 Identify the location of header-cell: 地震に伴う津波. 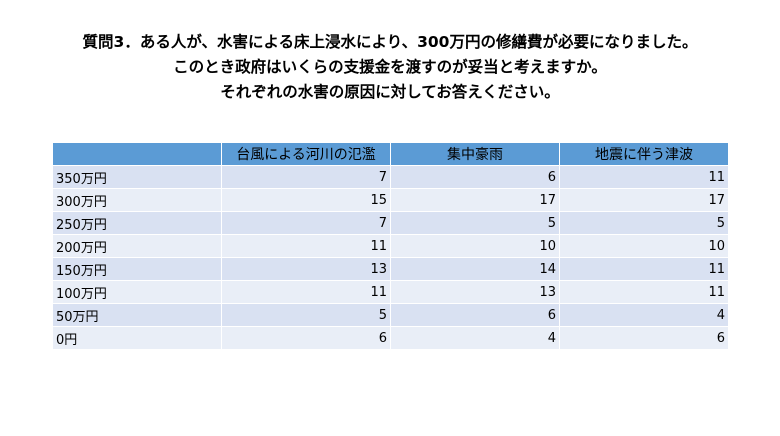
(644, 154).